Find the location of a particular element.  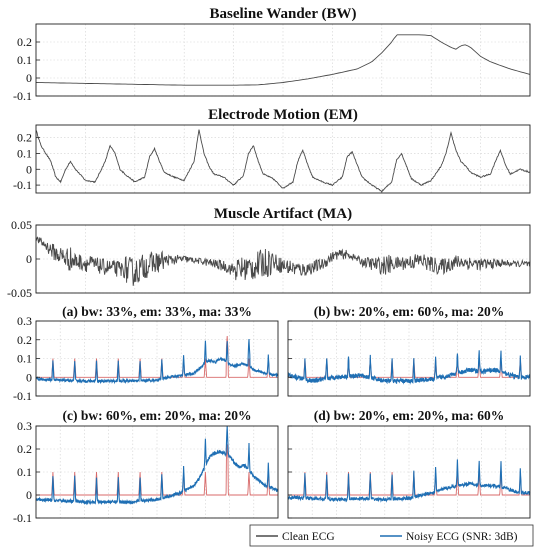

bw-y-tick-label: -0.1 is located at coordinates (22, 96).